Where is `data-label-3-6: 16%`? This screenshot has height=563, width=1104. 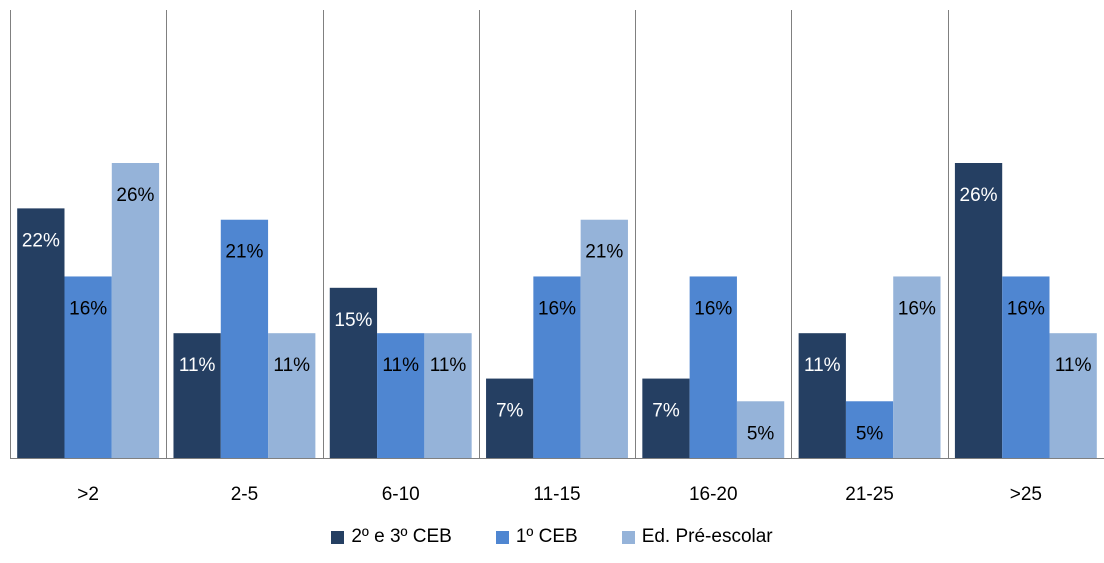
data-label-3-6: 16% is located at coordinates (917, 308).